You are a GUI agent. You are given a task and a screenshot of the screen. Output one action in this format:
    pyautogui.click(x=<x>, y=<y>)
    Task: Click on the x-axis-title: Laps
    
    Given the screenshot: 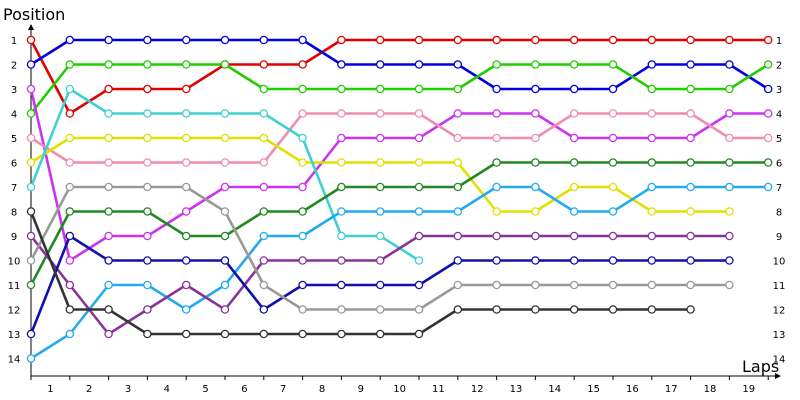 What is the action you would take?
    pyautogui.click(x=760, y=366)
    